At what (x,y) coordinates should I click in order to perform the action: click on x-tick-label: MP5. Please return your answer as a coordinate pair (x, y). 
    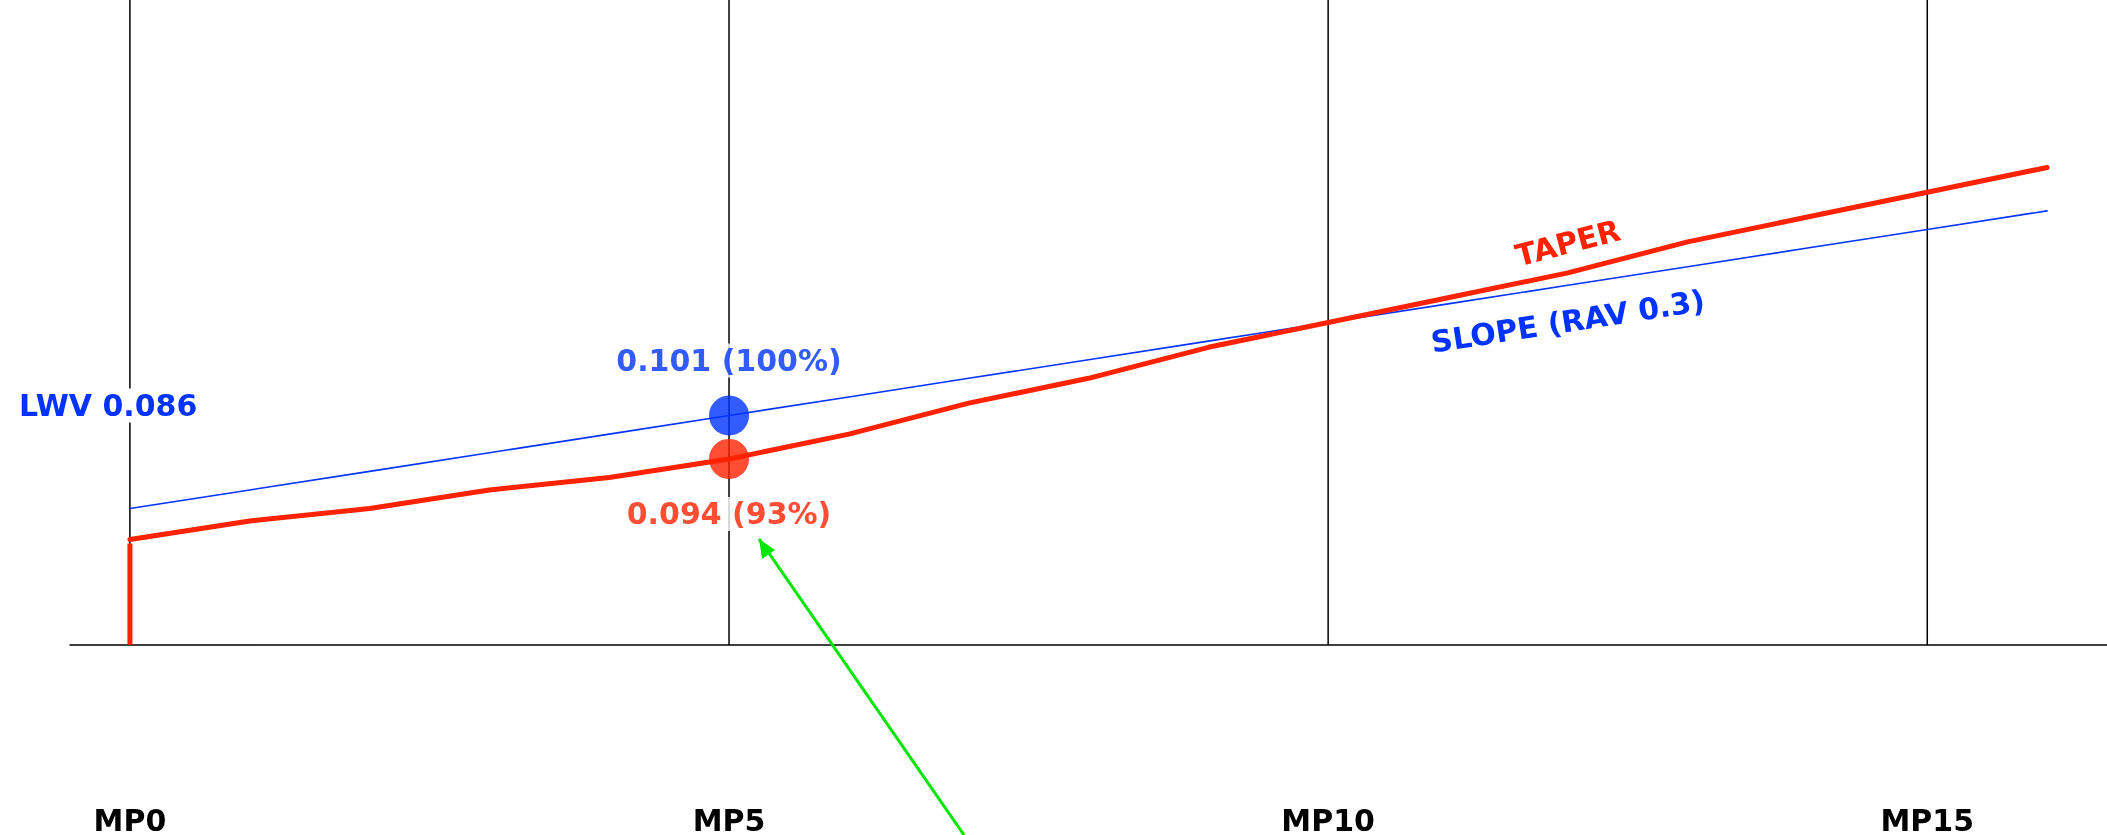
    Looking at the image, I should click on (729, 818).